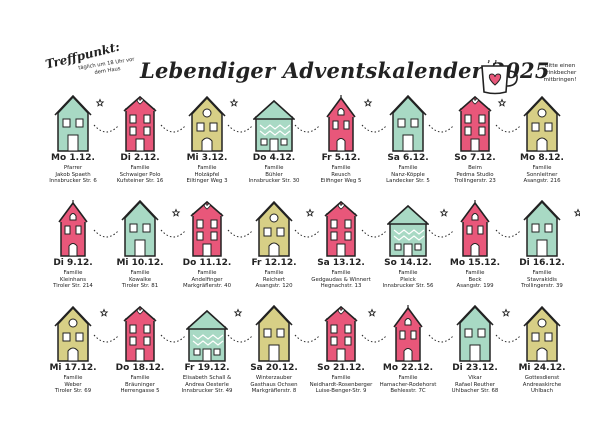  I want to click on day-address: Markgräflerstr. 40, so click(207, 286).